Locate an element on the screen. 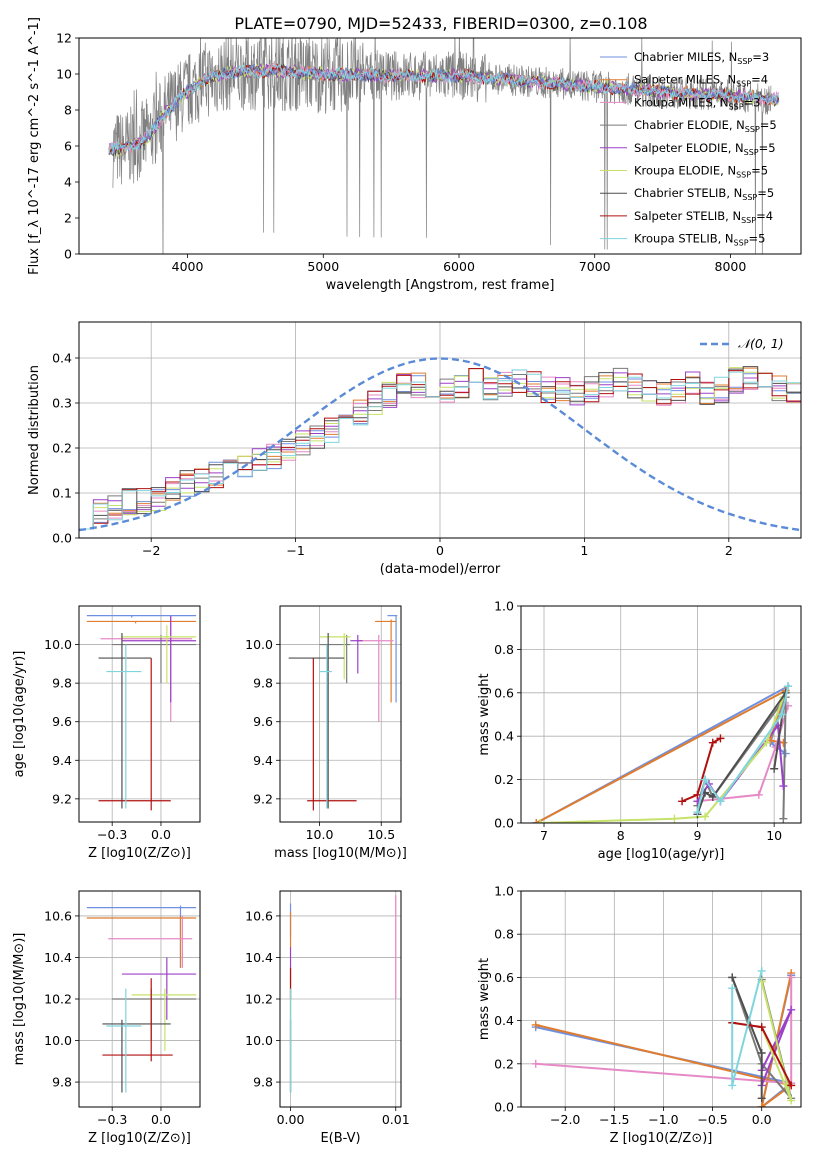 Image resolution: width=819 pixels, height=1170 pixels. y-tick-label: 0.3 is located at coordinates (62, 403).